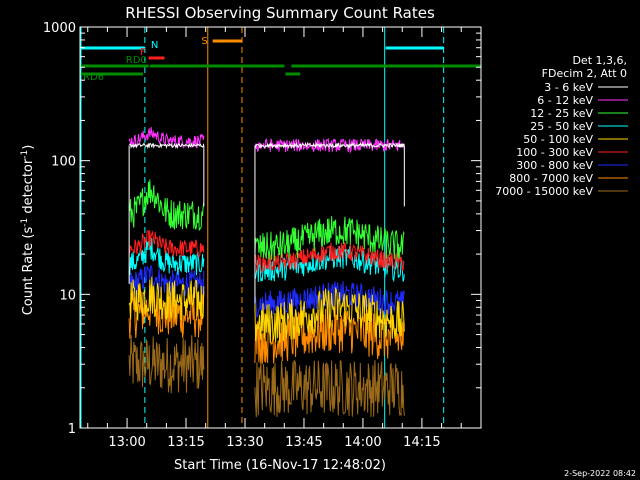 The height and width of the screenshot is (480, 640). I want to click on chart-title: RHESSI Observing Summary Count Rates, so click(280, 13).